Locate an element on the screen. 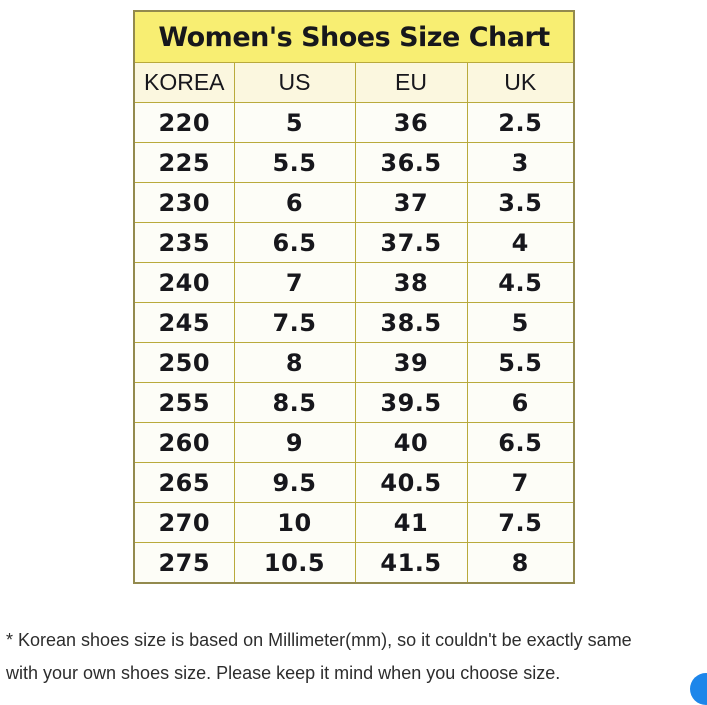 The height and width of the screenshot is (705, 707). table-row: 240 7 38 4.5 is located at coordinates (354, 282).